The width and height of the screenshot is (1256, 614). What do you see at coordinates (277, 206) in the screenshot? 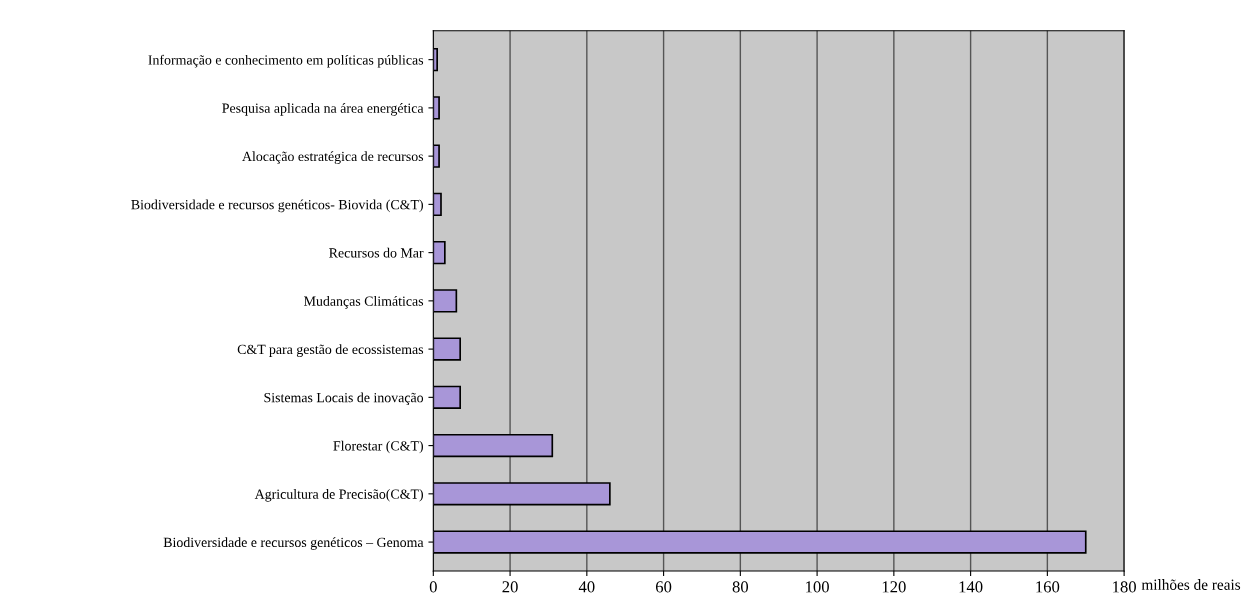
I see `y-tick-label: Biodiversidade e recursos genéticos- Biovida (C&T)` at bounding box center [277, 206].